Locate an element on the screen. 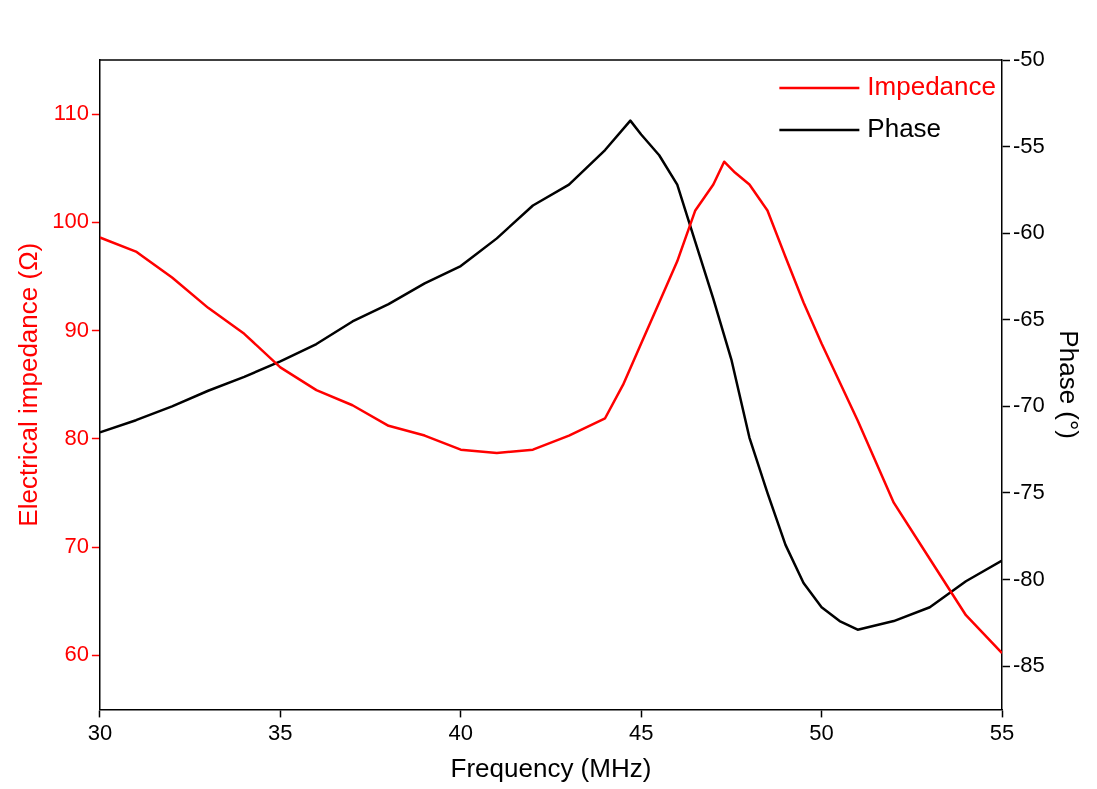 This screenshot has width=1097, height=789. legend-label: Impedance is located at coordinates (932, 86).